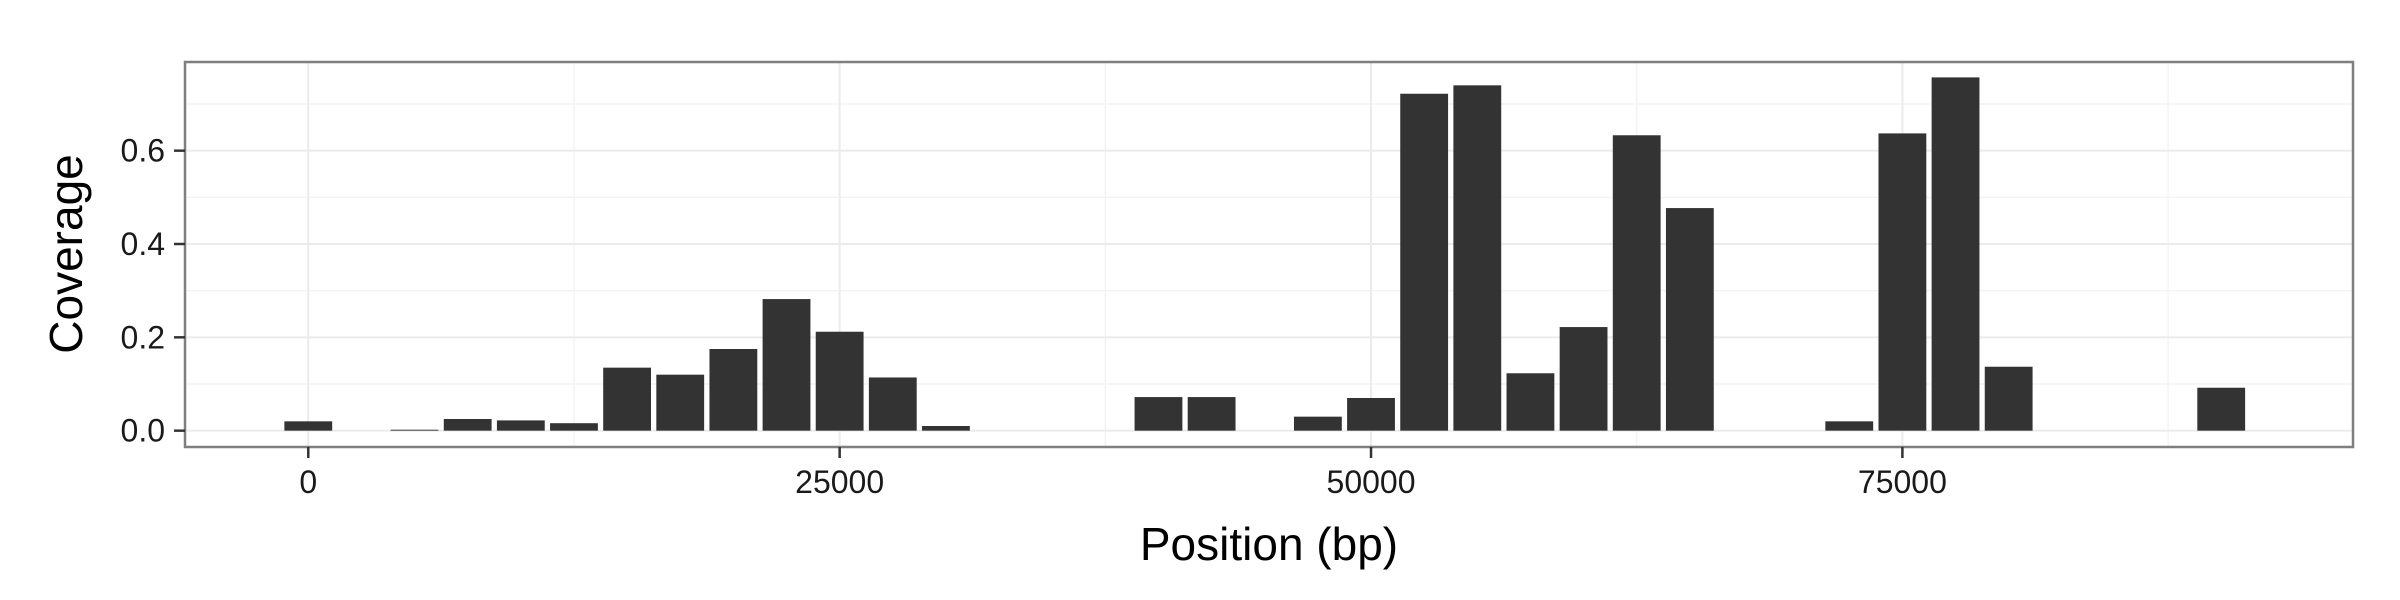 The image size is (2400, 600). What do you see at coordinates (143, 151) in the screenshot?
I see `y-tick-label: 0.6` at bounding box center [143, 151].